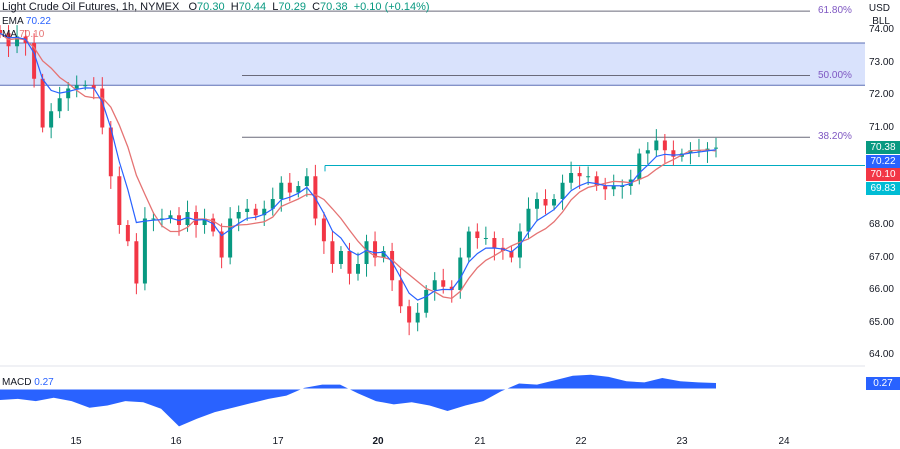  I want to click on macd-legend: MACD 0.27, so click(28, 382).